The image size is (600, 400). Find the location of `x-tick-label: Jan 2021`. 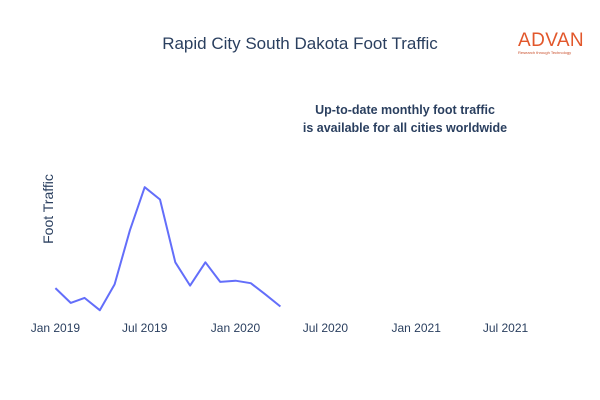

x-tick-label: Jan 2021 is located at coordinates (417, 328).